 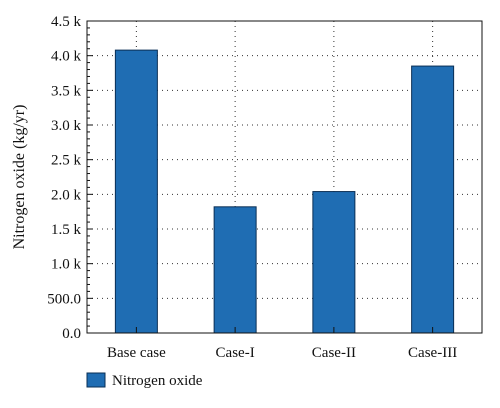 What do you see at coordinates (66, 161) in the screenshot?
I see `y-tick-label: 2.5 k` at bounding box center [66, 161].